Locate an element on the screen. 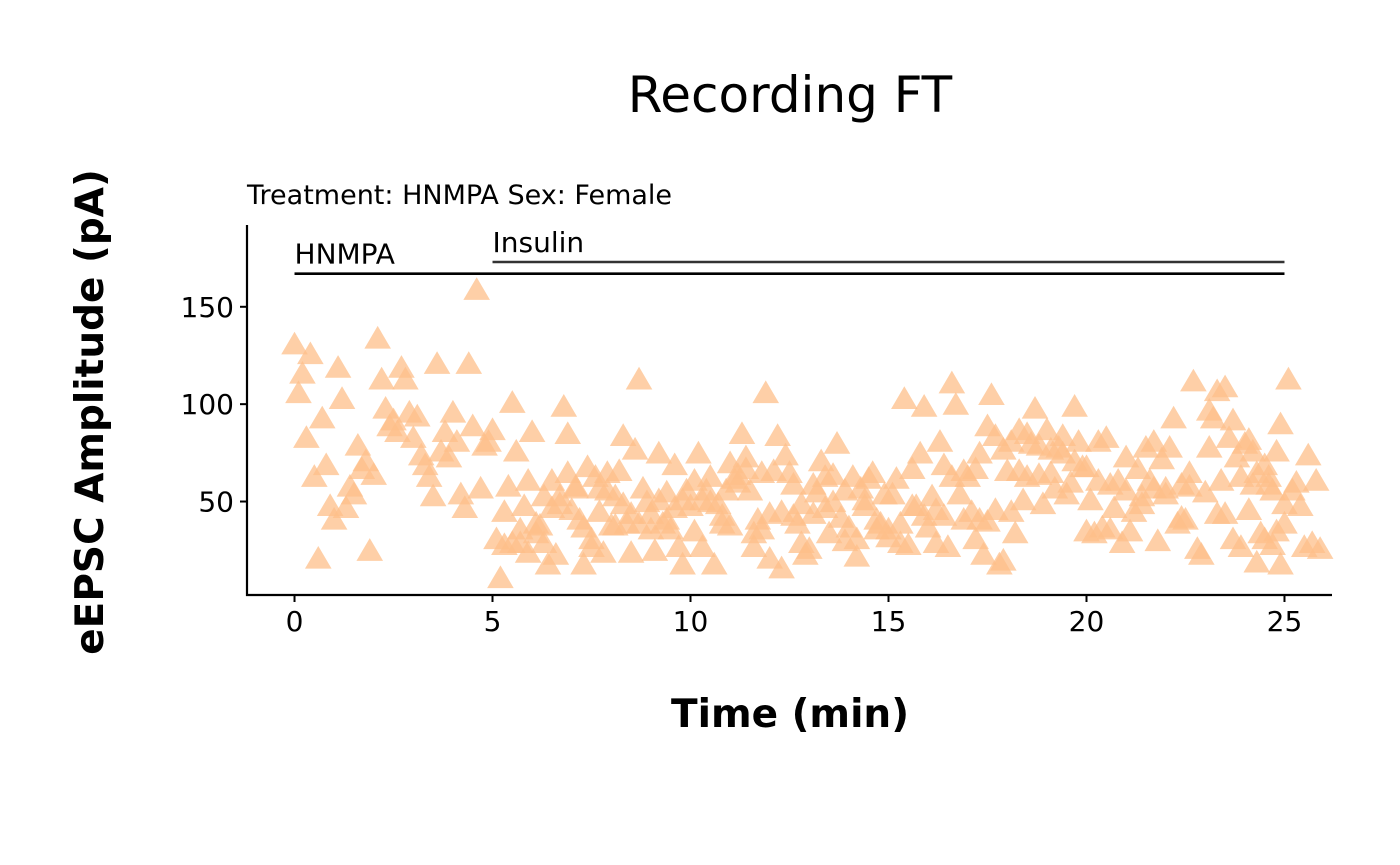 The image size is (1400, 865). treatment-bar-label: Insulin is located at coordinates (539, 242).